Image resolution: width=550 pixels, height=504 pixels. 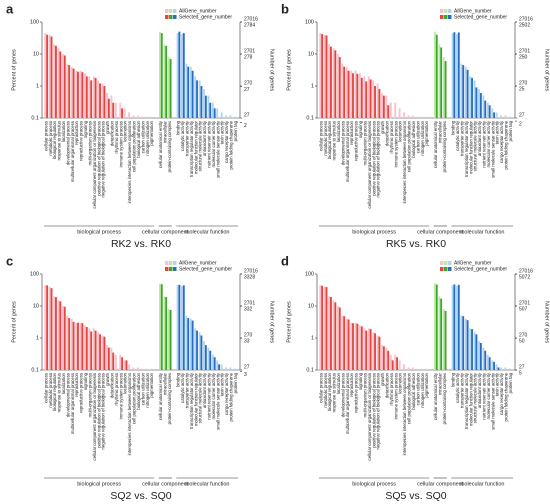 What do you see at coordinates (72, 403) in the screenshot?
I see `x-tick-label: multicellular organismal process` at bounding box center [72, 403].